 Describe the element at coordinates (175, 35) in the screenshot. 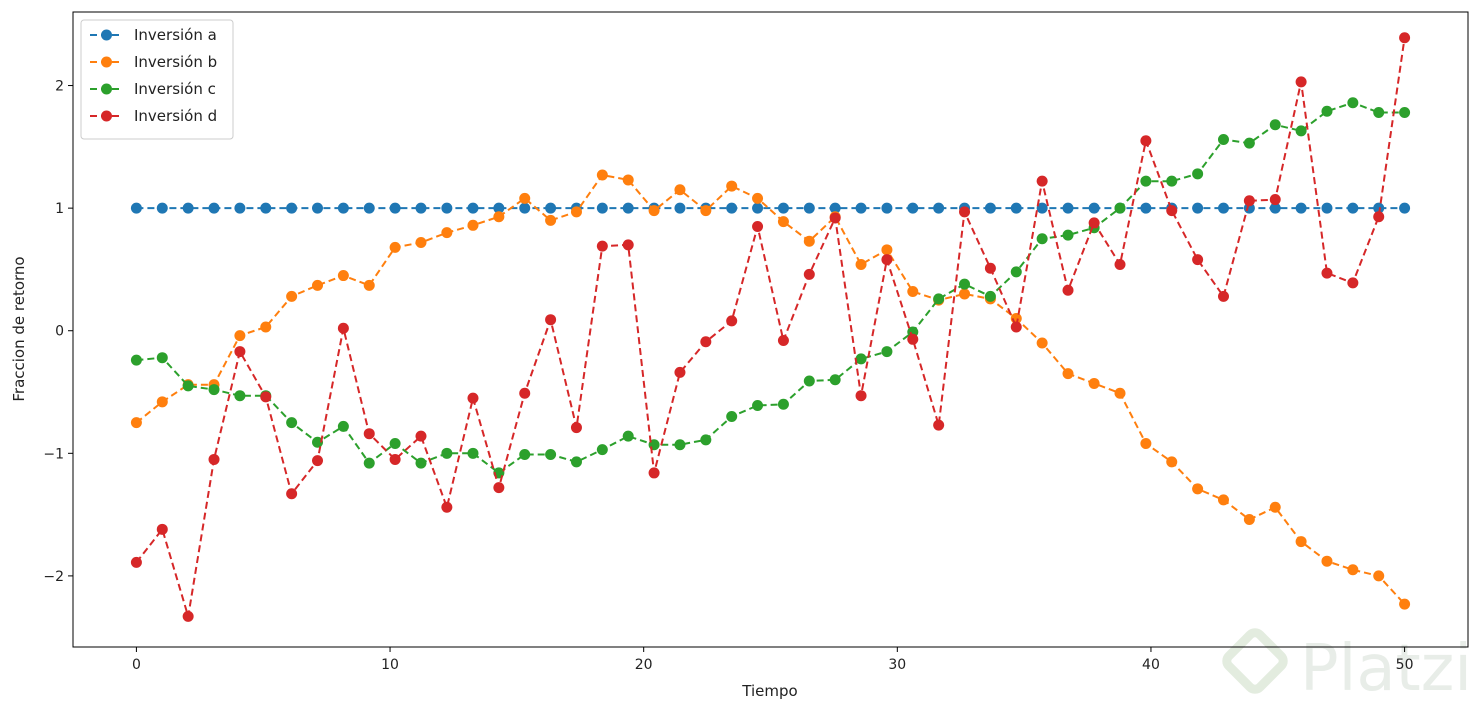

I see `legend-label: Inversión a` at that location.